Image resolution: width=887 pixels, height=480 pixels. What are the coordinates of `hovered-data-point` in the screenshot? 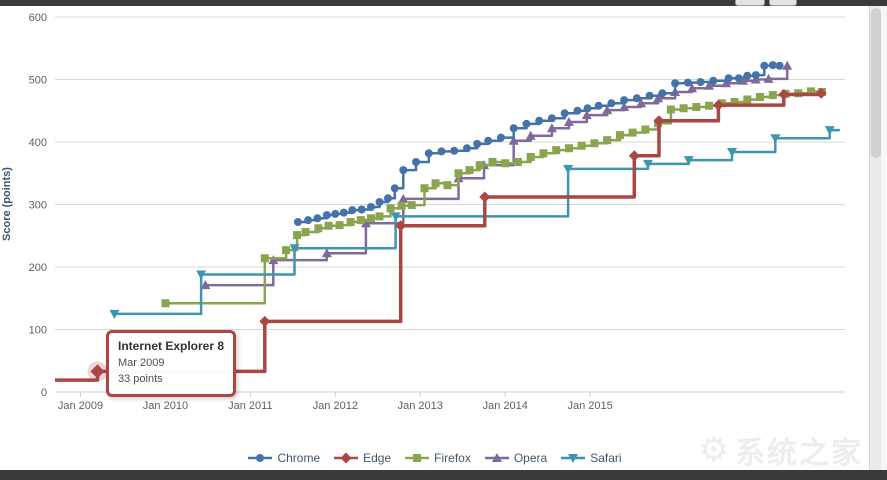 It's located at (97, 371).